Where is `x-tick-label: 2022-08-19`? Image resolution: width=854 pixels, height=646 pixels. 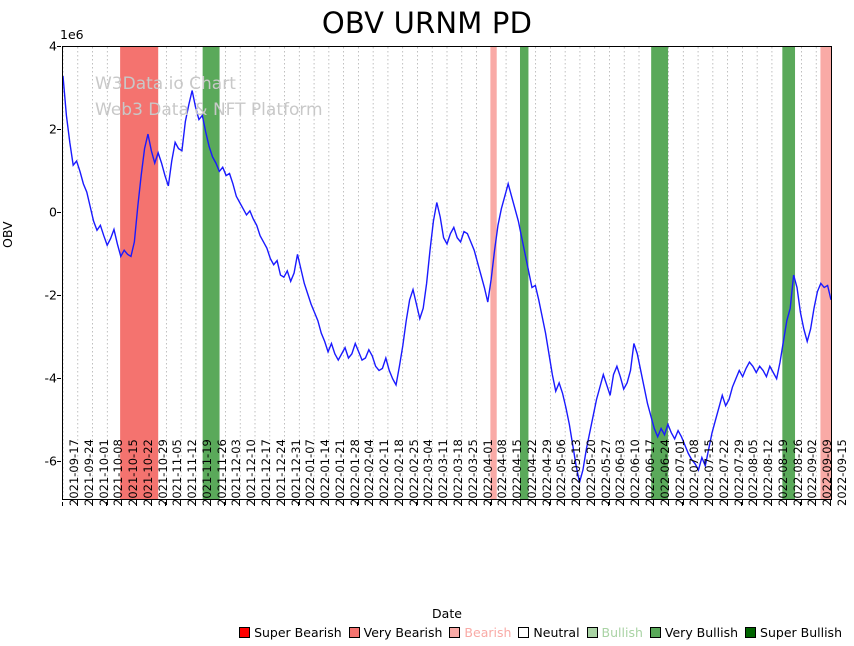
x-tick-label: 2022-08-19 is located at coordinates (782, 472).